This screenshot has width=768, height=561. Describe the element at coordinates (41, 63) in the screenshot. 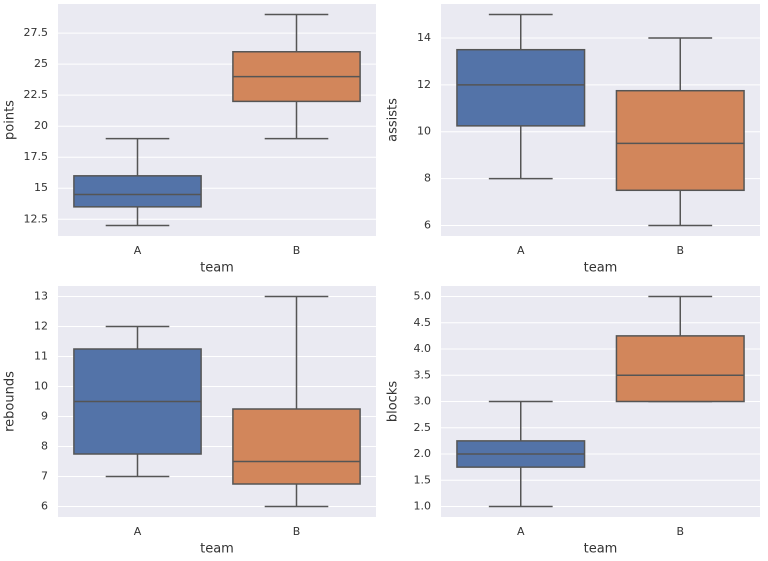

I see `y-tick-label: 25` at that location.